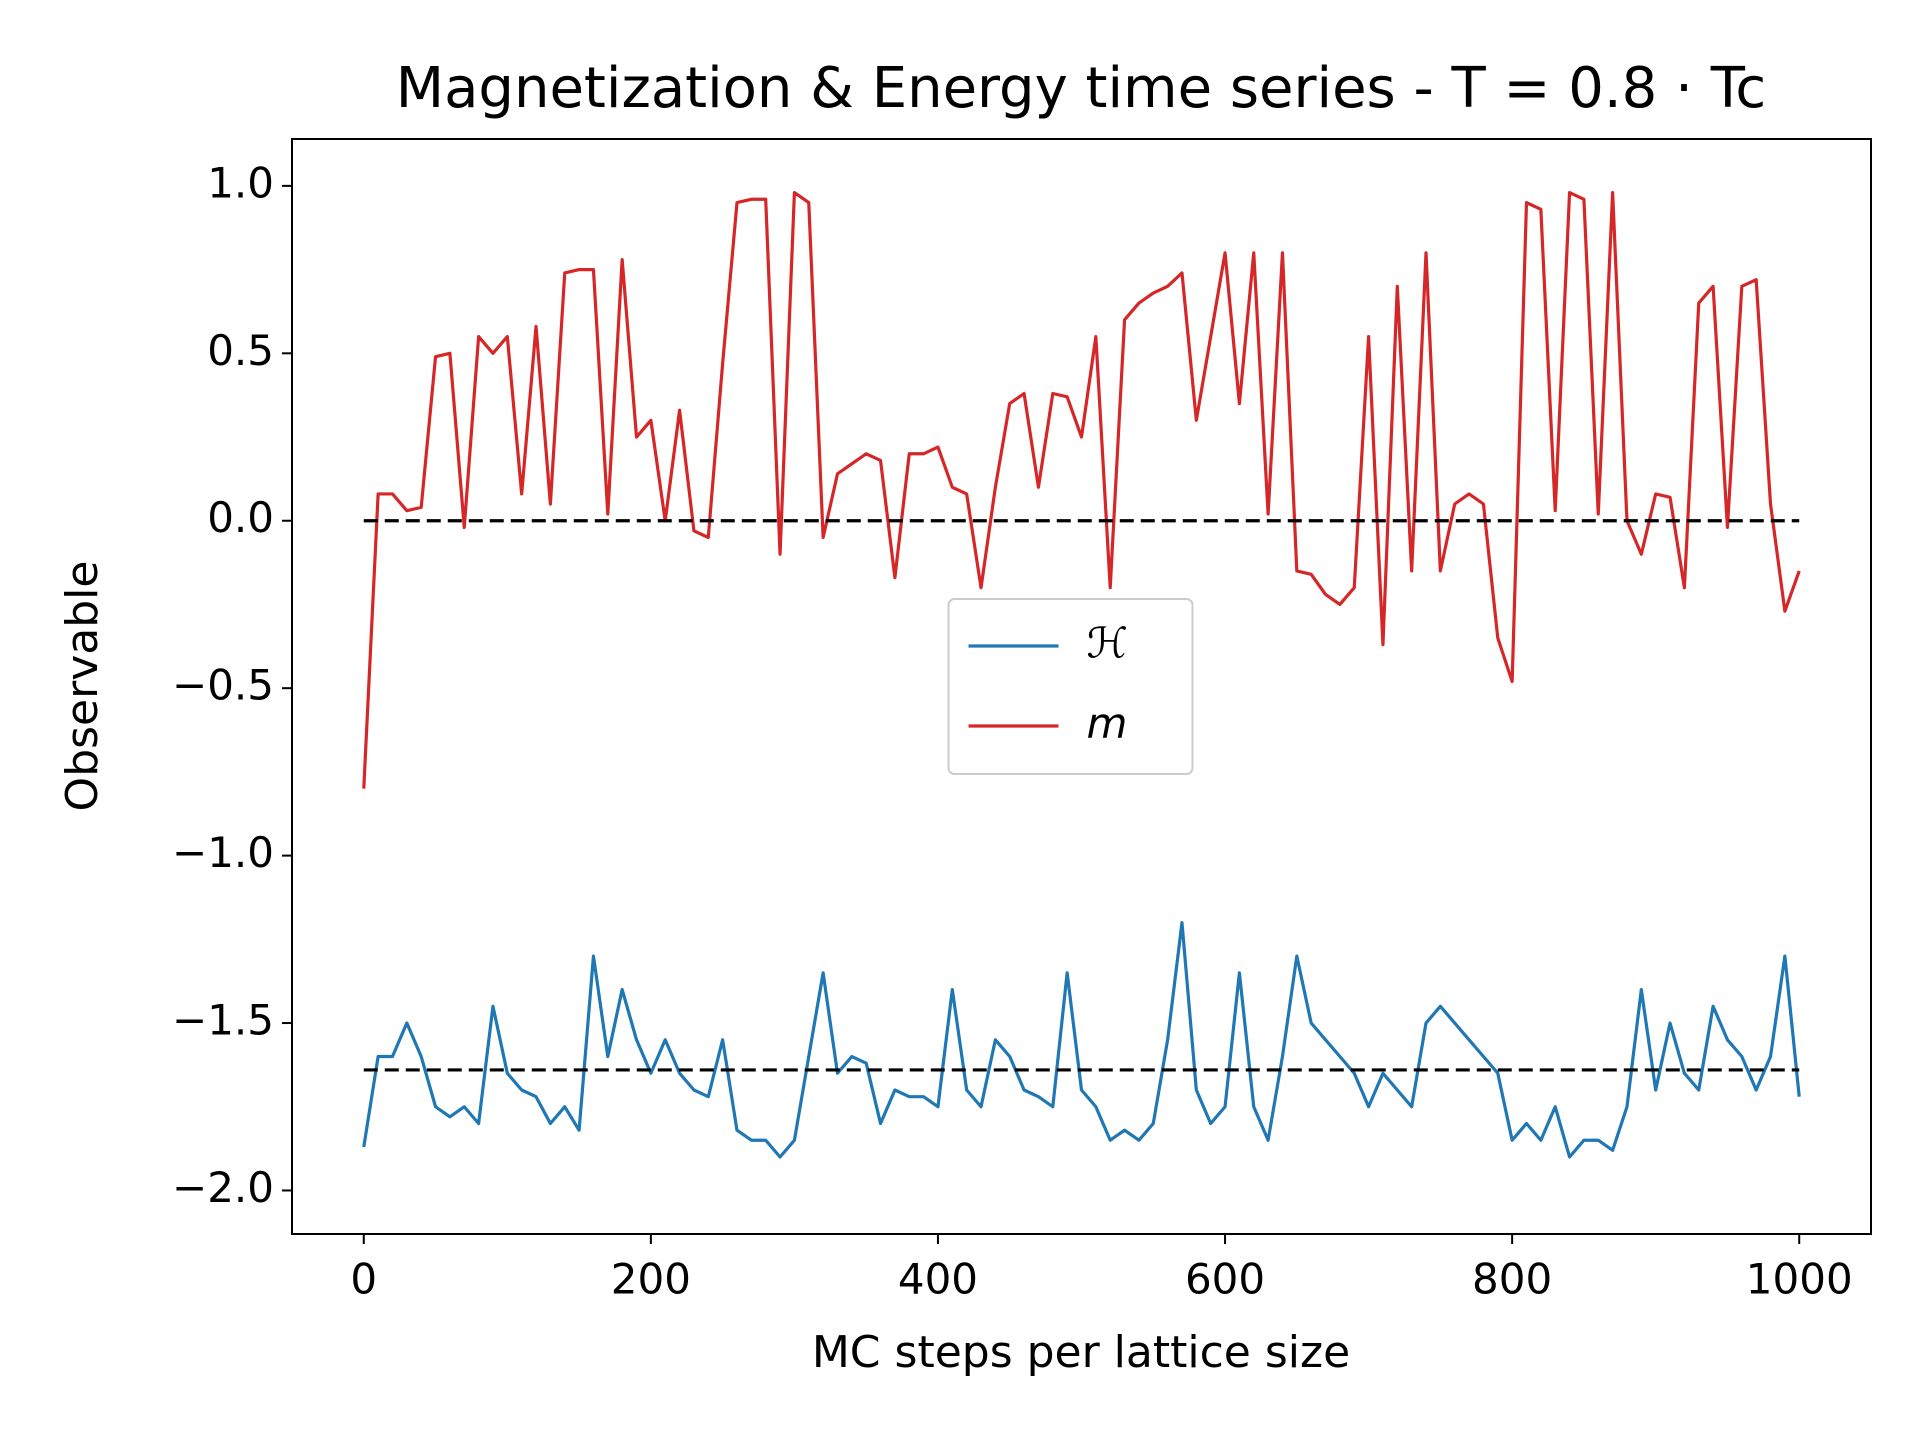  Describe the element at coordinates (223, 685) in the screenshot. I see `y-tick-label: −0.5` at that location.